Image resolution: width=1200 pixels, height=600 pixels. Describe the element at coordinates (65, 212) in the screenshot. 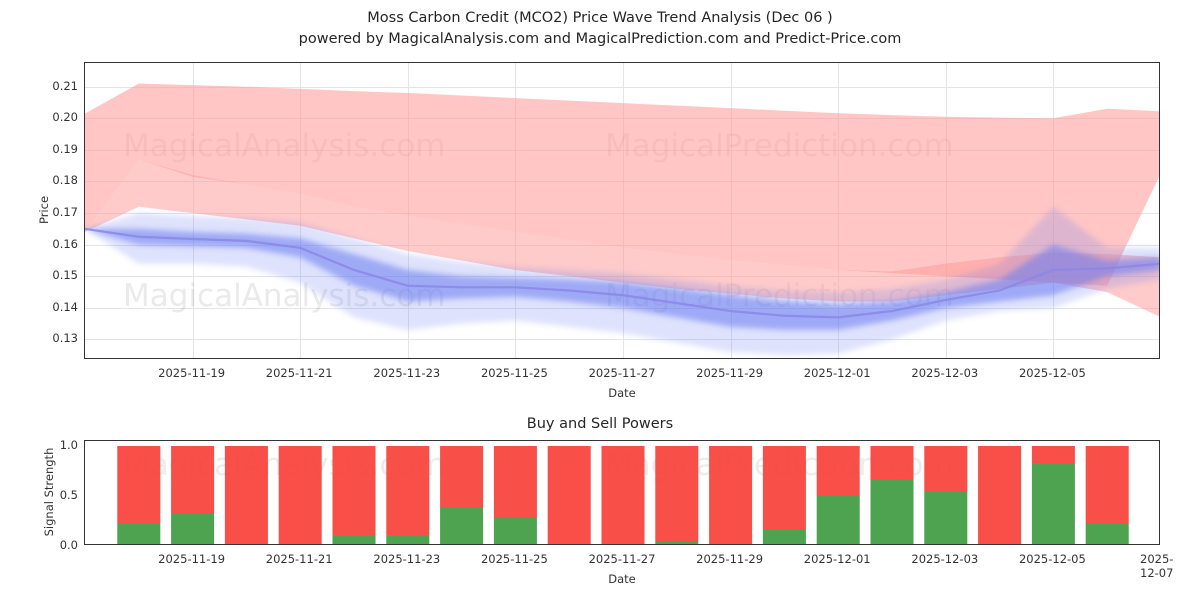

I see `y-axis-tick-label: 0.17` at that location.